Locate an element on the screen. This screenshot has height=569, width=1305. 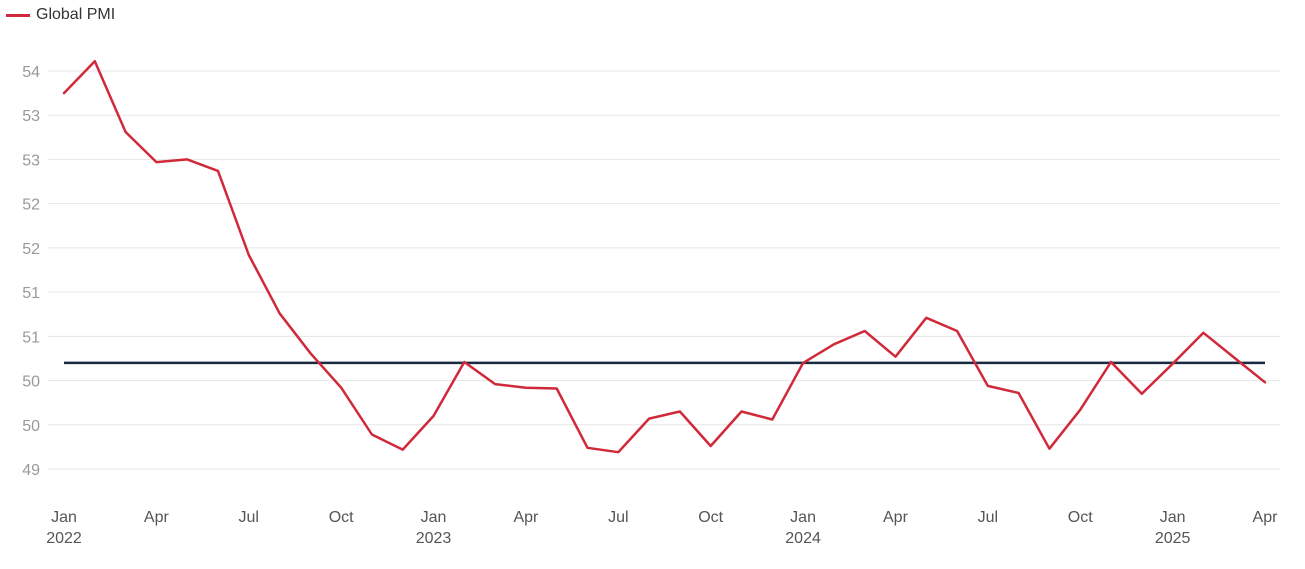
x-tick-year-label: 2025 is located at coordinates (1173, 538).